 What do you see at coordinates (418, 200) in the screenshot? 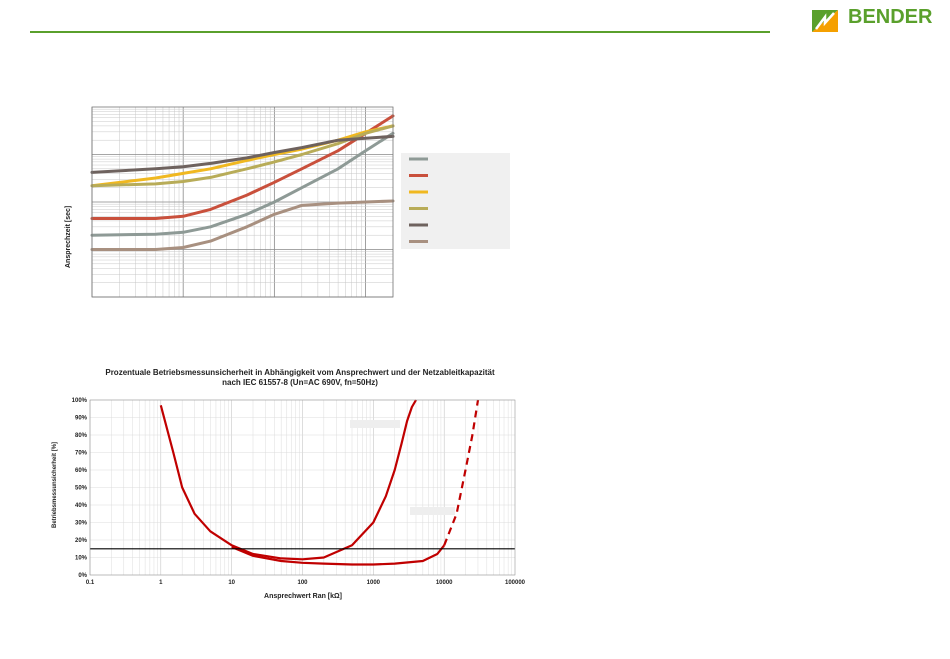
I see `chart1-legend` at bounding box center [418, 200].